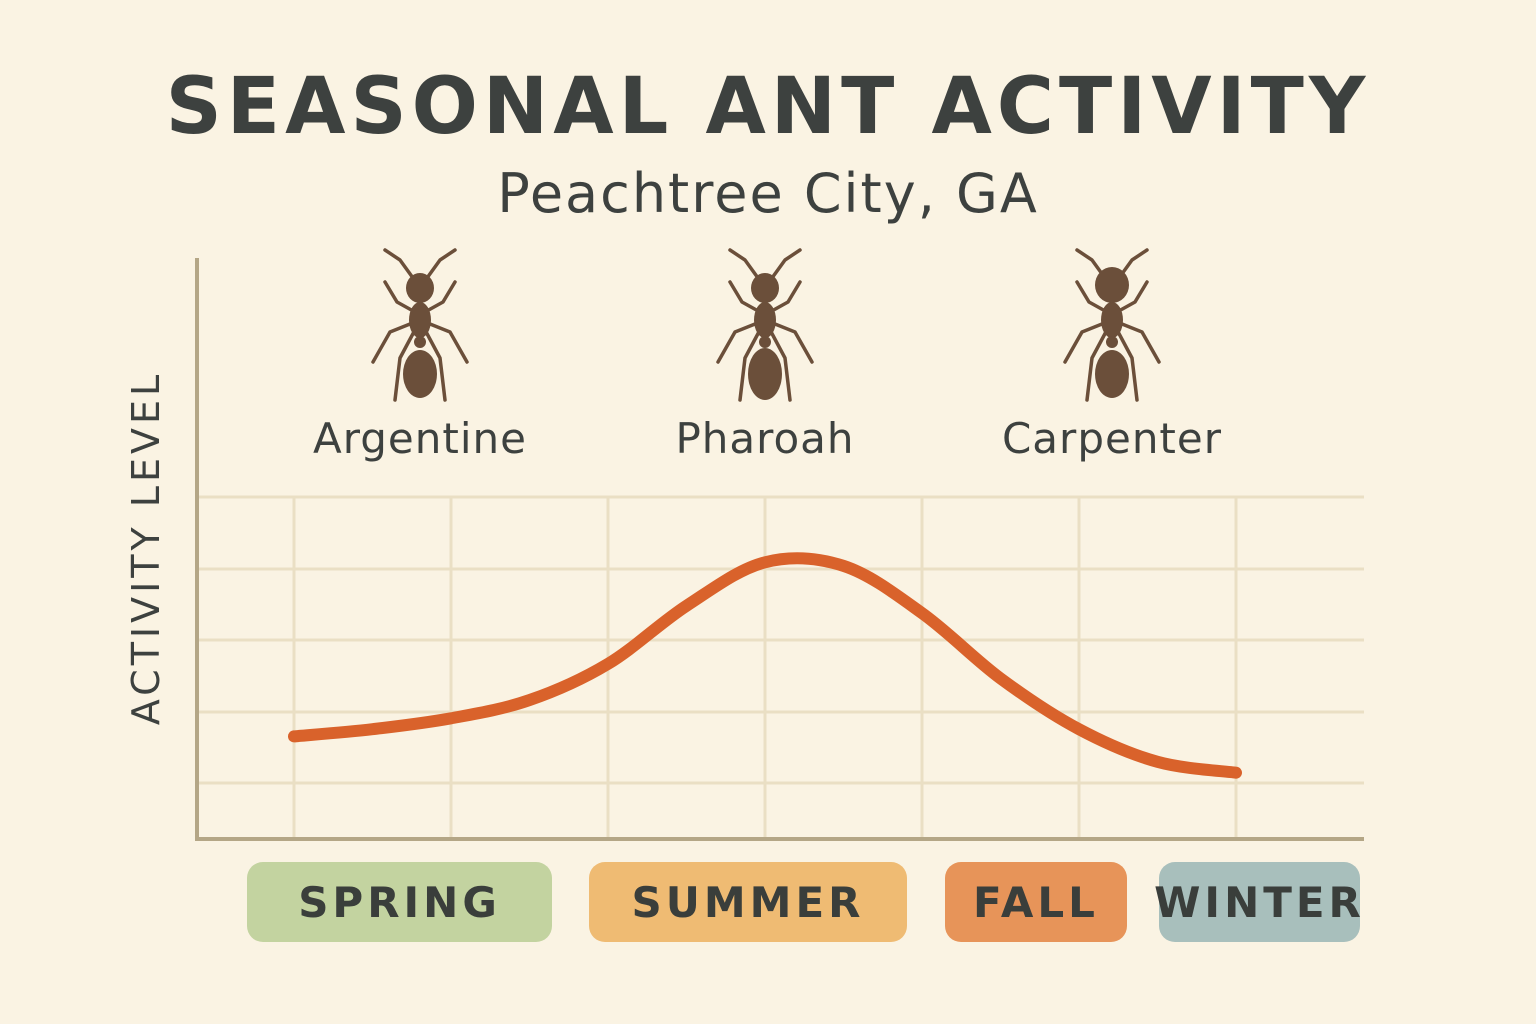  I want to click on season-label: WINTER, so click(1257, 902).